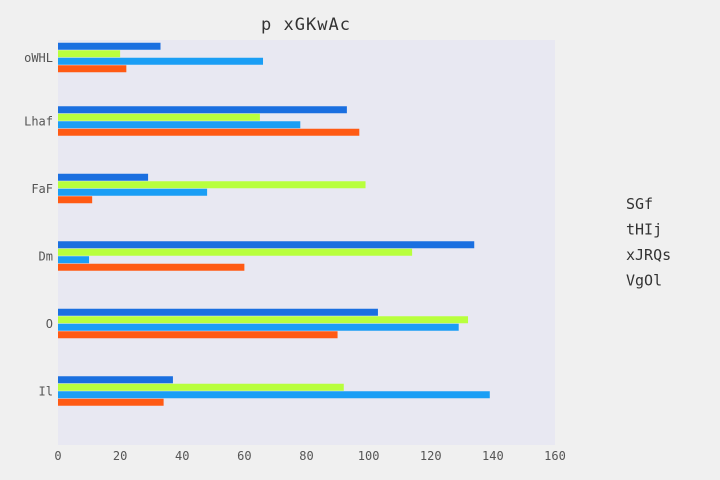 The height and width of the screenshot is (480, 720). What do you see at coordinates (306, 456) in the screenshot?
I see `x-tick-label-80: 80` at bounding box center [306, 456].